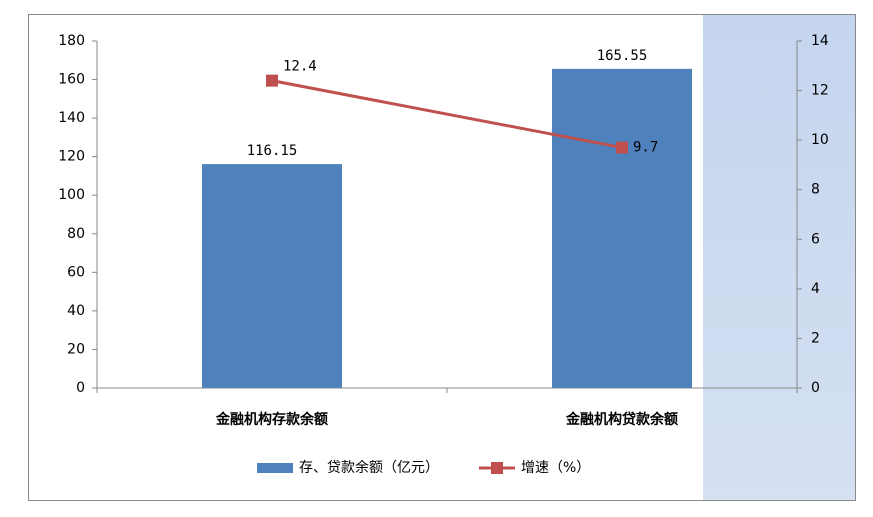  What do you see at coordinates (622, 56) in the screenshot?
I see `bar-value-label: 165.55` at bounding box center [622, 56].